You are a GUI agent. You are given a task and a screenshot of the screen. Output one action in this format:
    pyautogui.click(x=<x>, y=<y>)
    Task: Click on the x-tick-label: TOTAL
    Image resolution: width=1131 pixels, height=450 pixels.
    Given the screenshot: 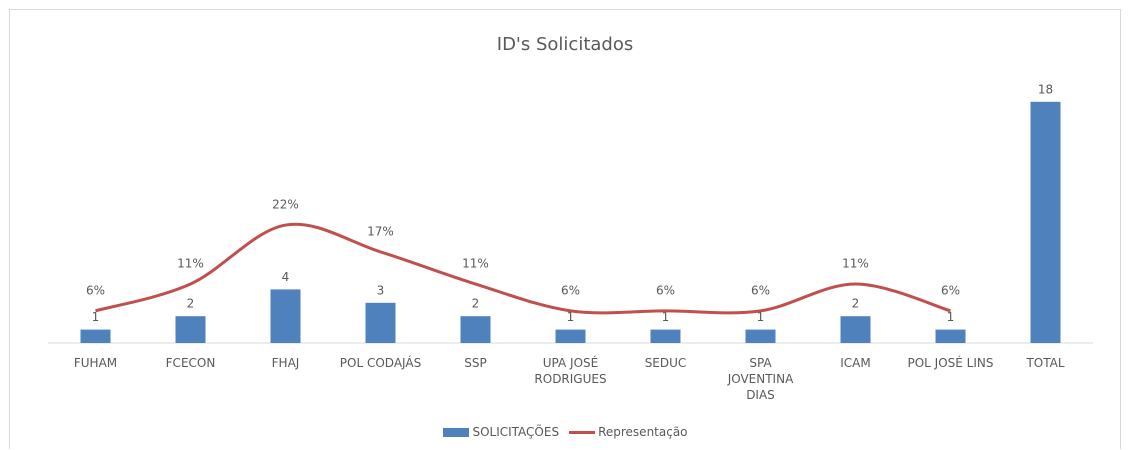 What is the action you would take?
    pyautogui.click(x=1045, y=363)
    